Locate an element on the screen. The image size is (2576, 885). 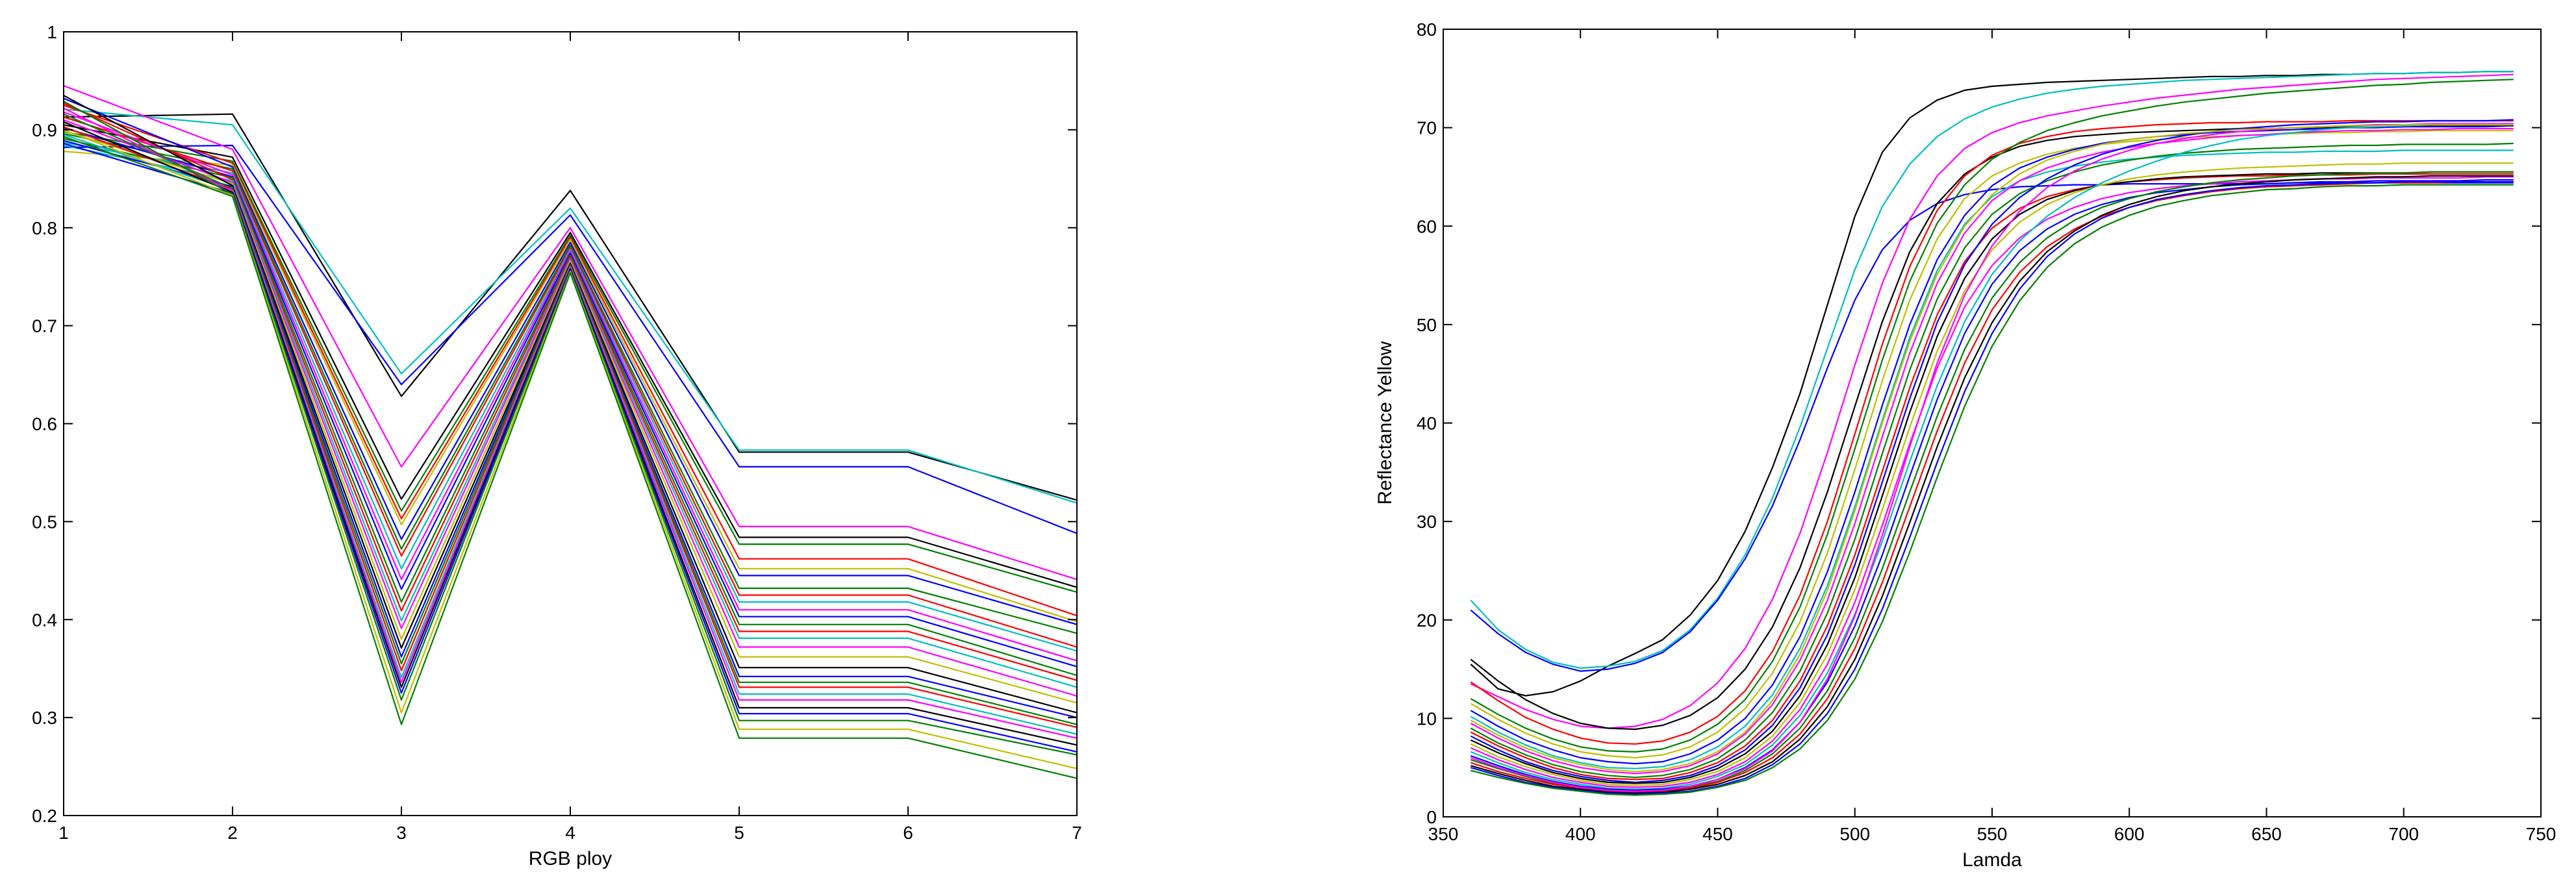
rgb-x-axis-label: RGB ploy is located at coordinates (570, 858).